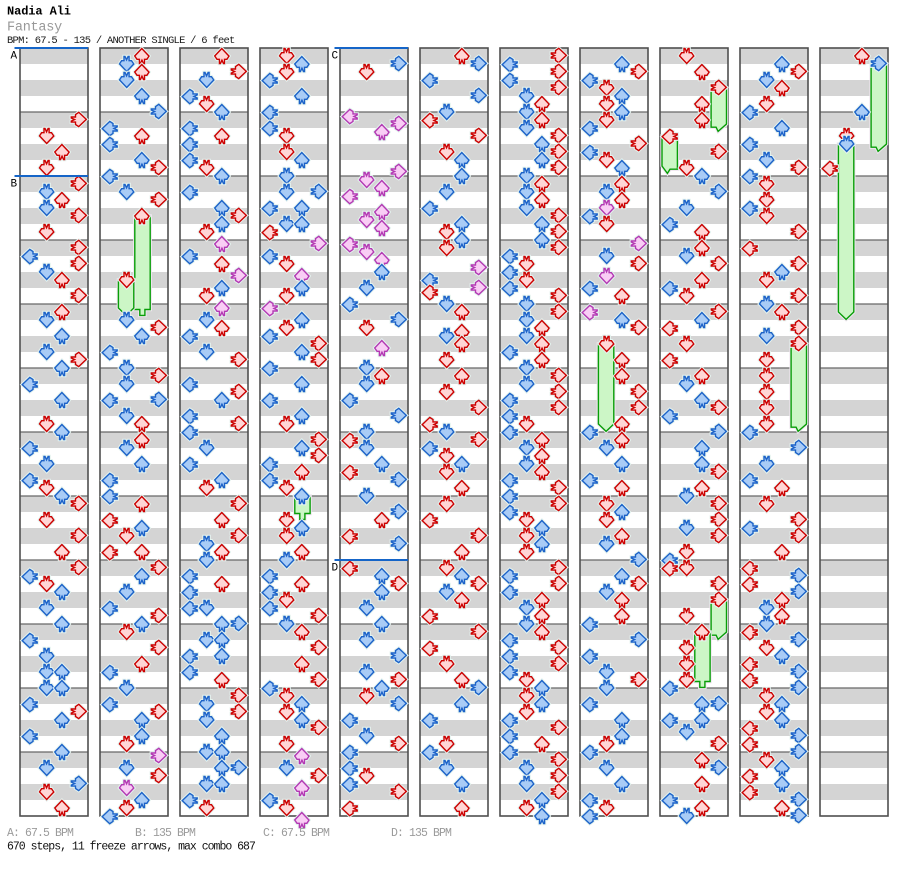  Describe the element at coordinates (165, 833) in the screenshot. I see `svg-text: B: 135 BPM` at that location.